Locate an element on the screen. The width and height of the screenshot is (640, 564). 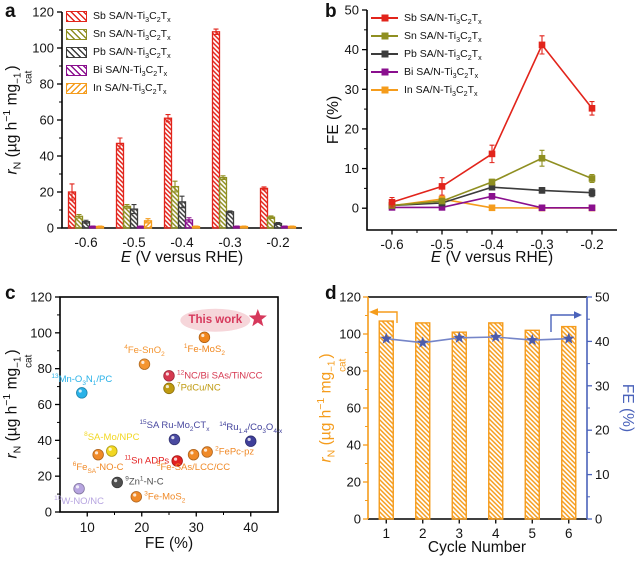
x-tick-label: 2 is located at coordinates (423, 533).